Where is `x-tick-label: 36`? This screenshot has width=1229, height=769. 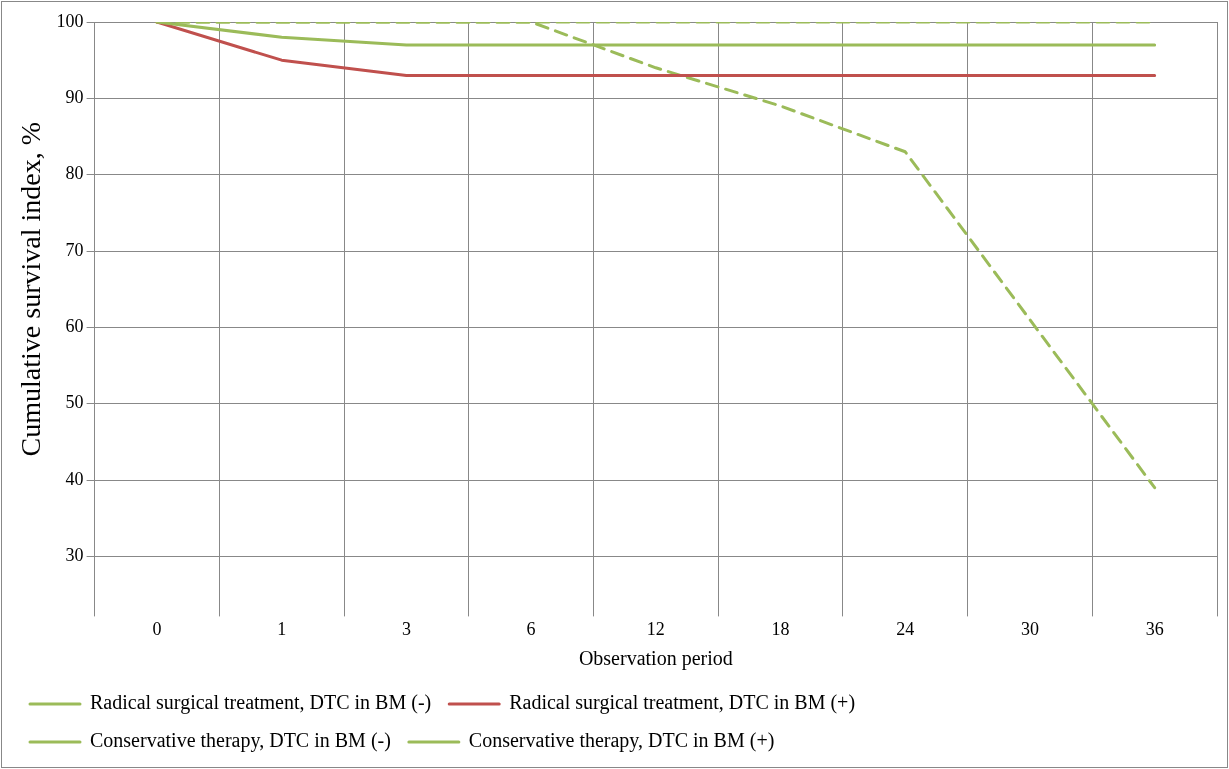 x-tick-label: 36 is located at coordinates (1154, 628).